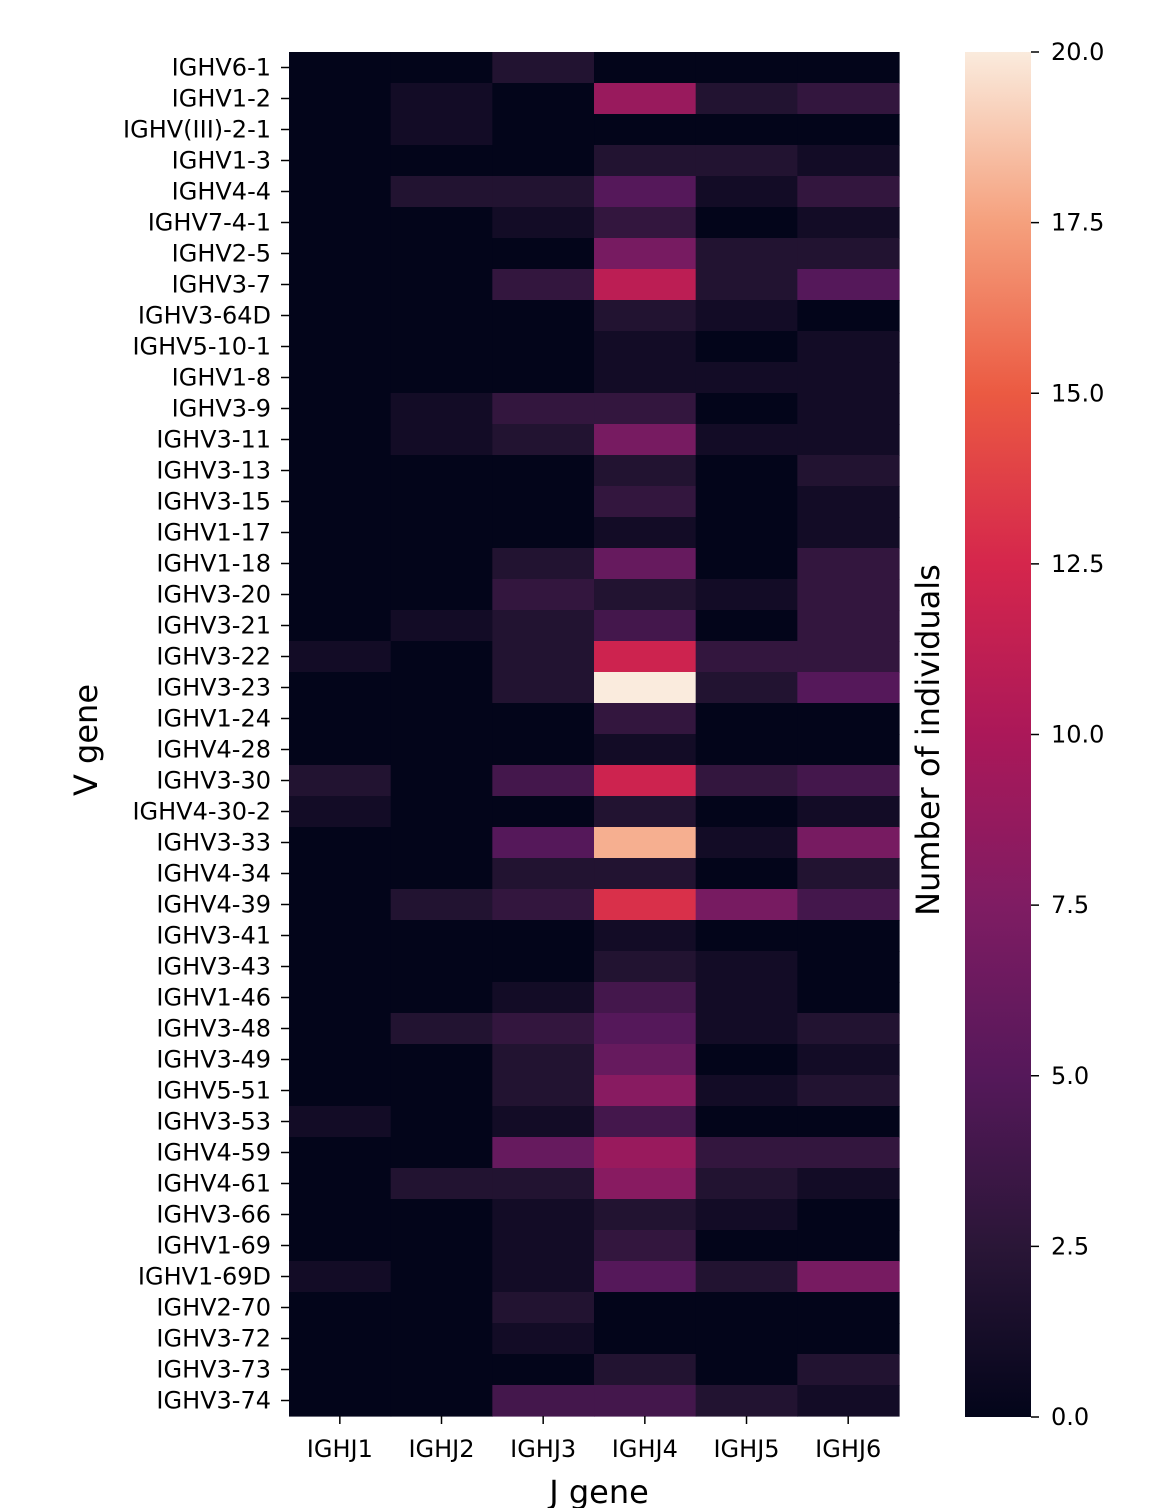 Image resolution: width=1167 pixels, height=1508 pixels. Describe the element at coordinates (221, 285) in the screenshot. I see `y-tick-label: IGHV3-7` at that location.